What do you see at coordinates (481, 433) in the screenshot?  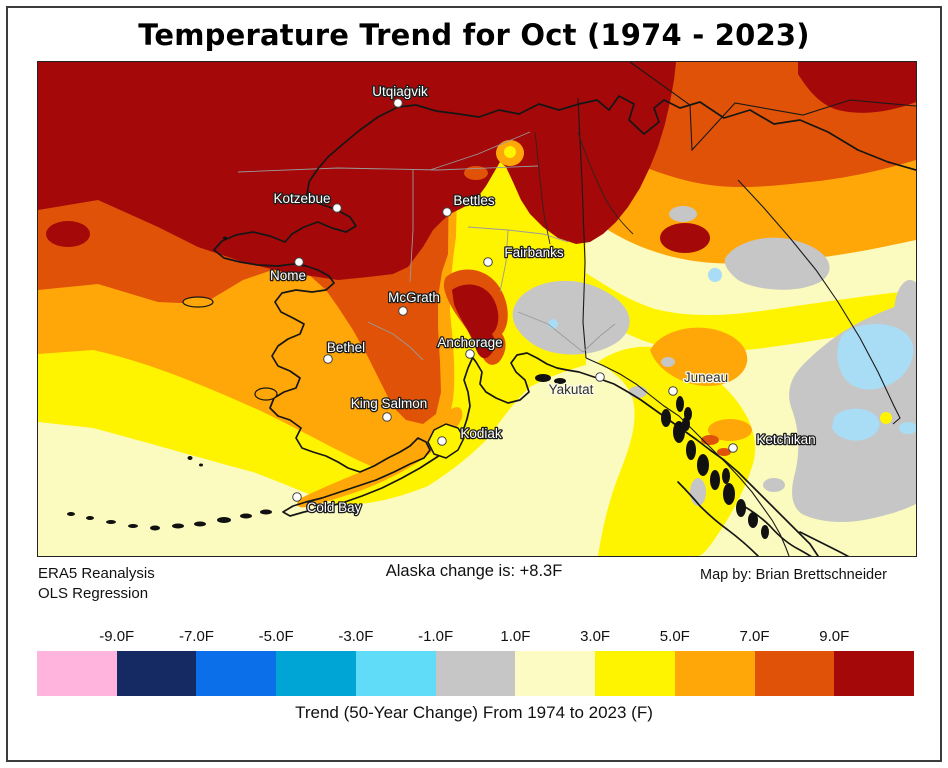 I see `city-label: Kodiak` at bounding box center [481, 433].